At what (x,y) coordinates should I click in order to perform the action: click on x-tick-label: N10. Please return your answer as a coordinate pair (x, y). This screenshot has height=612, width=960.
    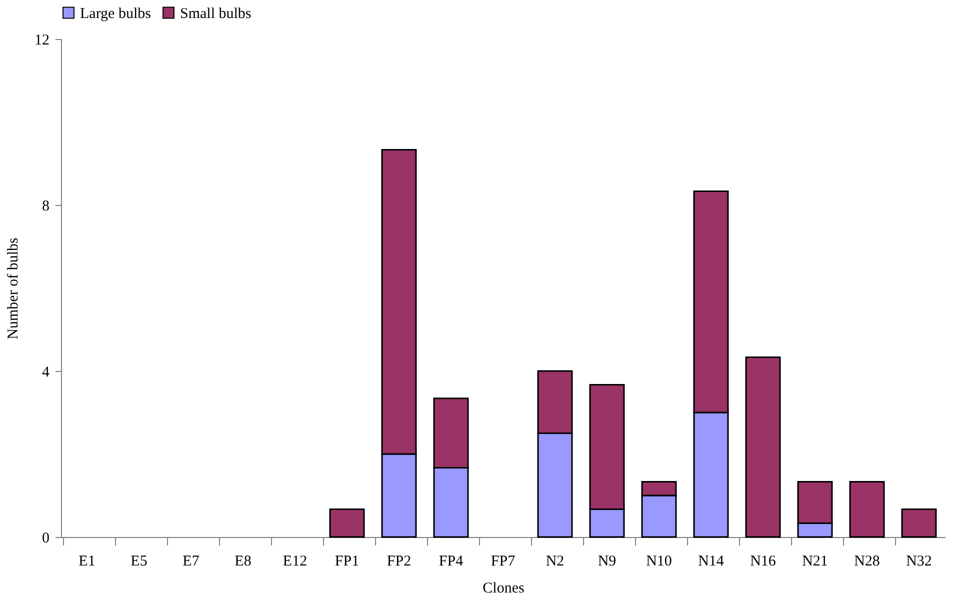
    Looking at the image, I should click on (659, 562).